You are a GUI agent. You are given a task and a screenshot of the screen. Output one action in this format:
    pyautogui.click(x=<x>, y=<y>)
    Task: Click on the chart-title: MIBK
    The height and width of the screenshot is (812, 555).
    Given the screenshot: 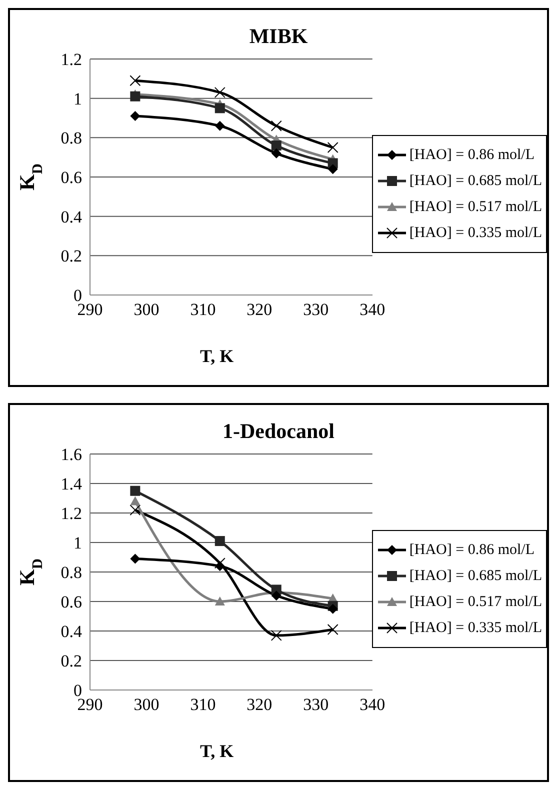 What is the action you would take?
    pyautogui.click(x=278, y=36)
    